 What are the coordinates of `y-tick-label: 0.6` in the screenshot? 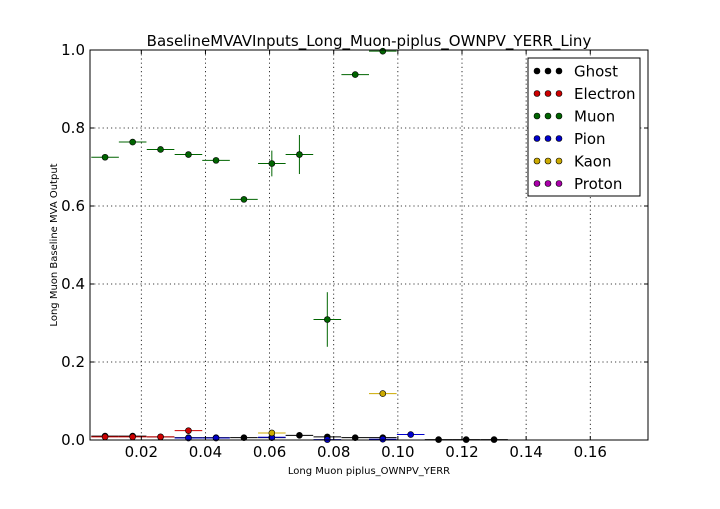 It's located at (73, 206).